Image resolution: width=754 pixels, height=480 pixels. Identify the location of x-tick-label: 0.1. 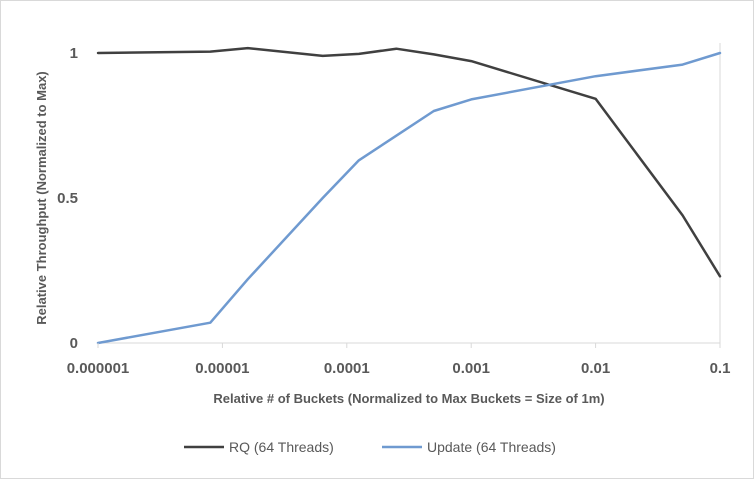
(720, 368).